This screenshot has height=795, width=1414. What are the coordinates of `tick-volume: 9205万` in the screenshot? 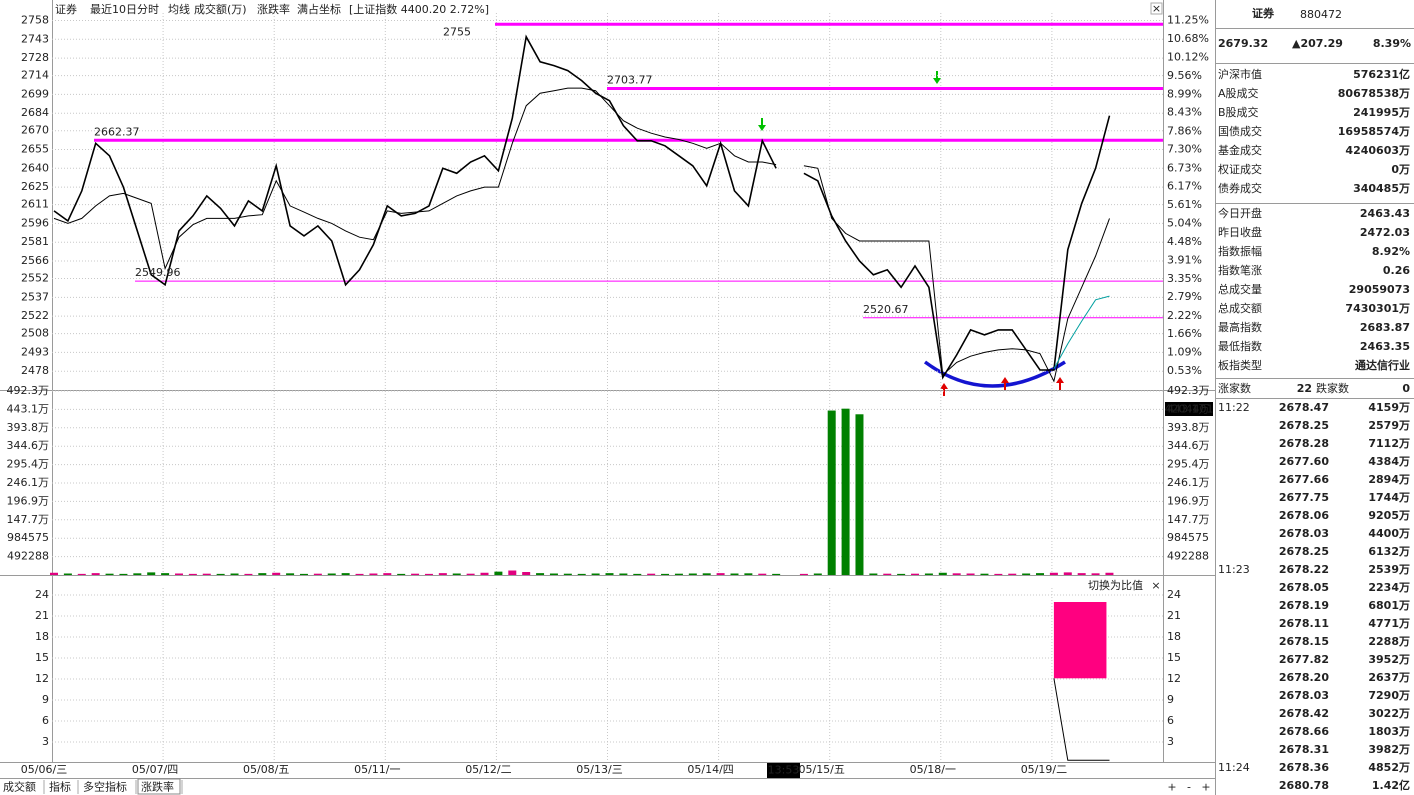 It's located at (1389, 515).